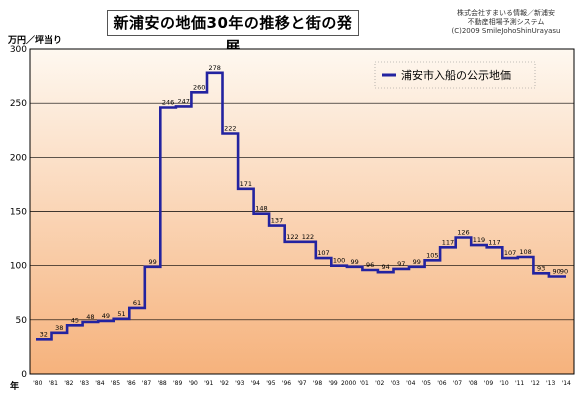 The height and width of the screenshot is (400, 586). I want to click on credit-line-system: 不動産相場予測システム, so click(506, 22).